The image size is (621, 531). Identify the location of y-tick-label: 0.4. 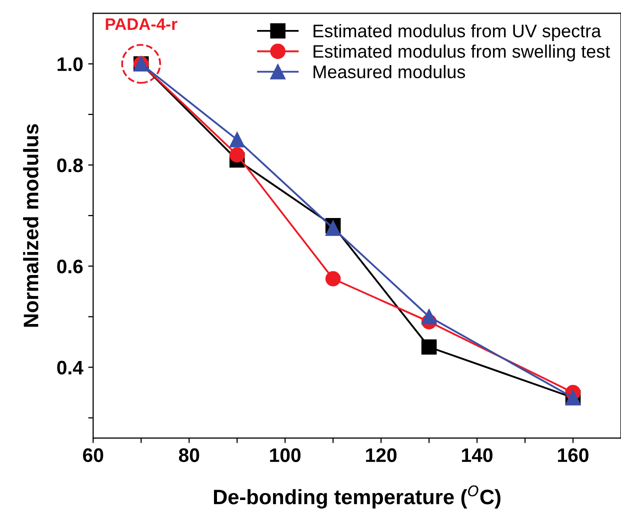
(70, 367).